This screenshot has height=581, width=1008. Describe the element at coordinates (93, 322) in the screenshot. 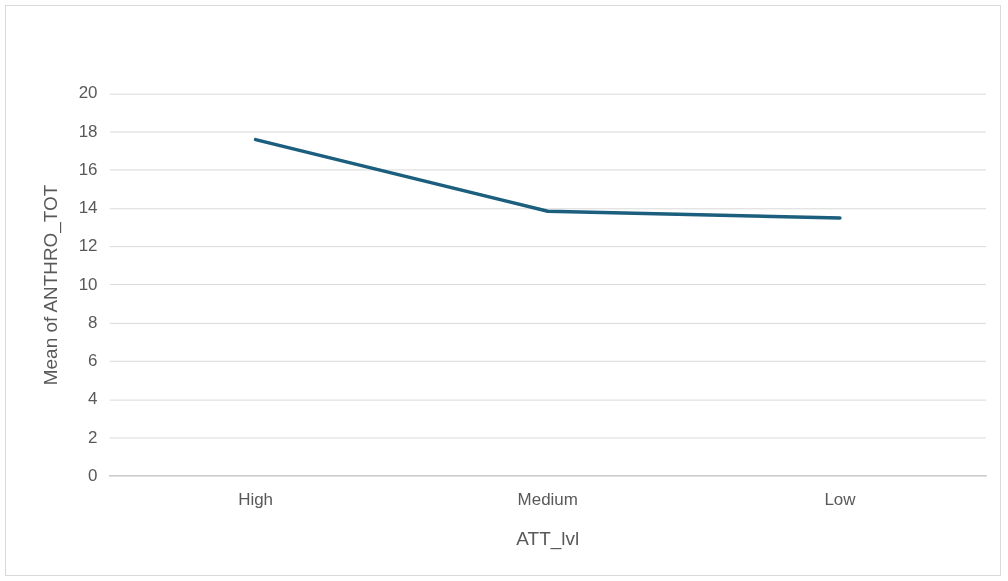

I see `y-tick-label: 8` at that location.